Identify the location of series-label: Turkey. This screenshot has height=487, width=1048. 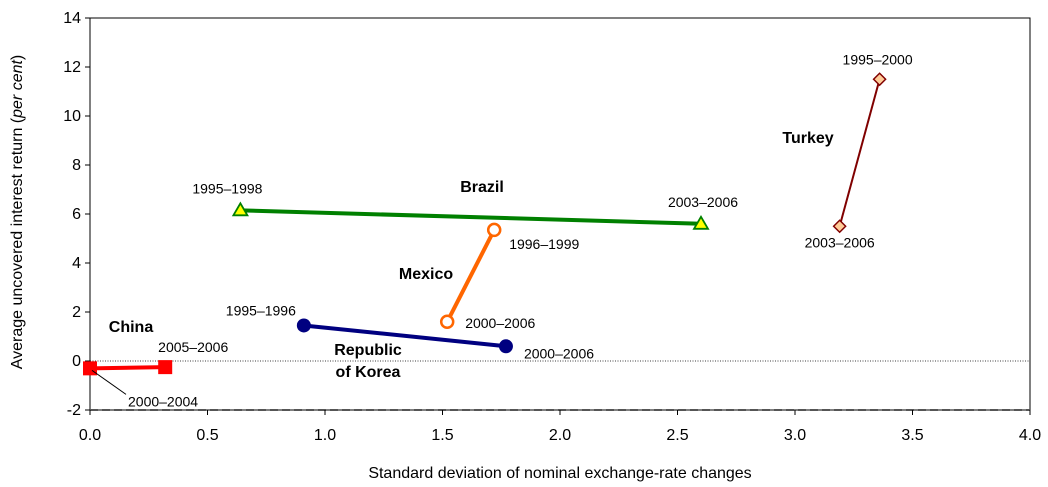
(807, 138).